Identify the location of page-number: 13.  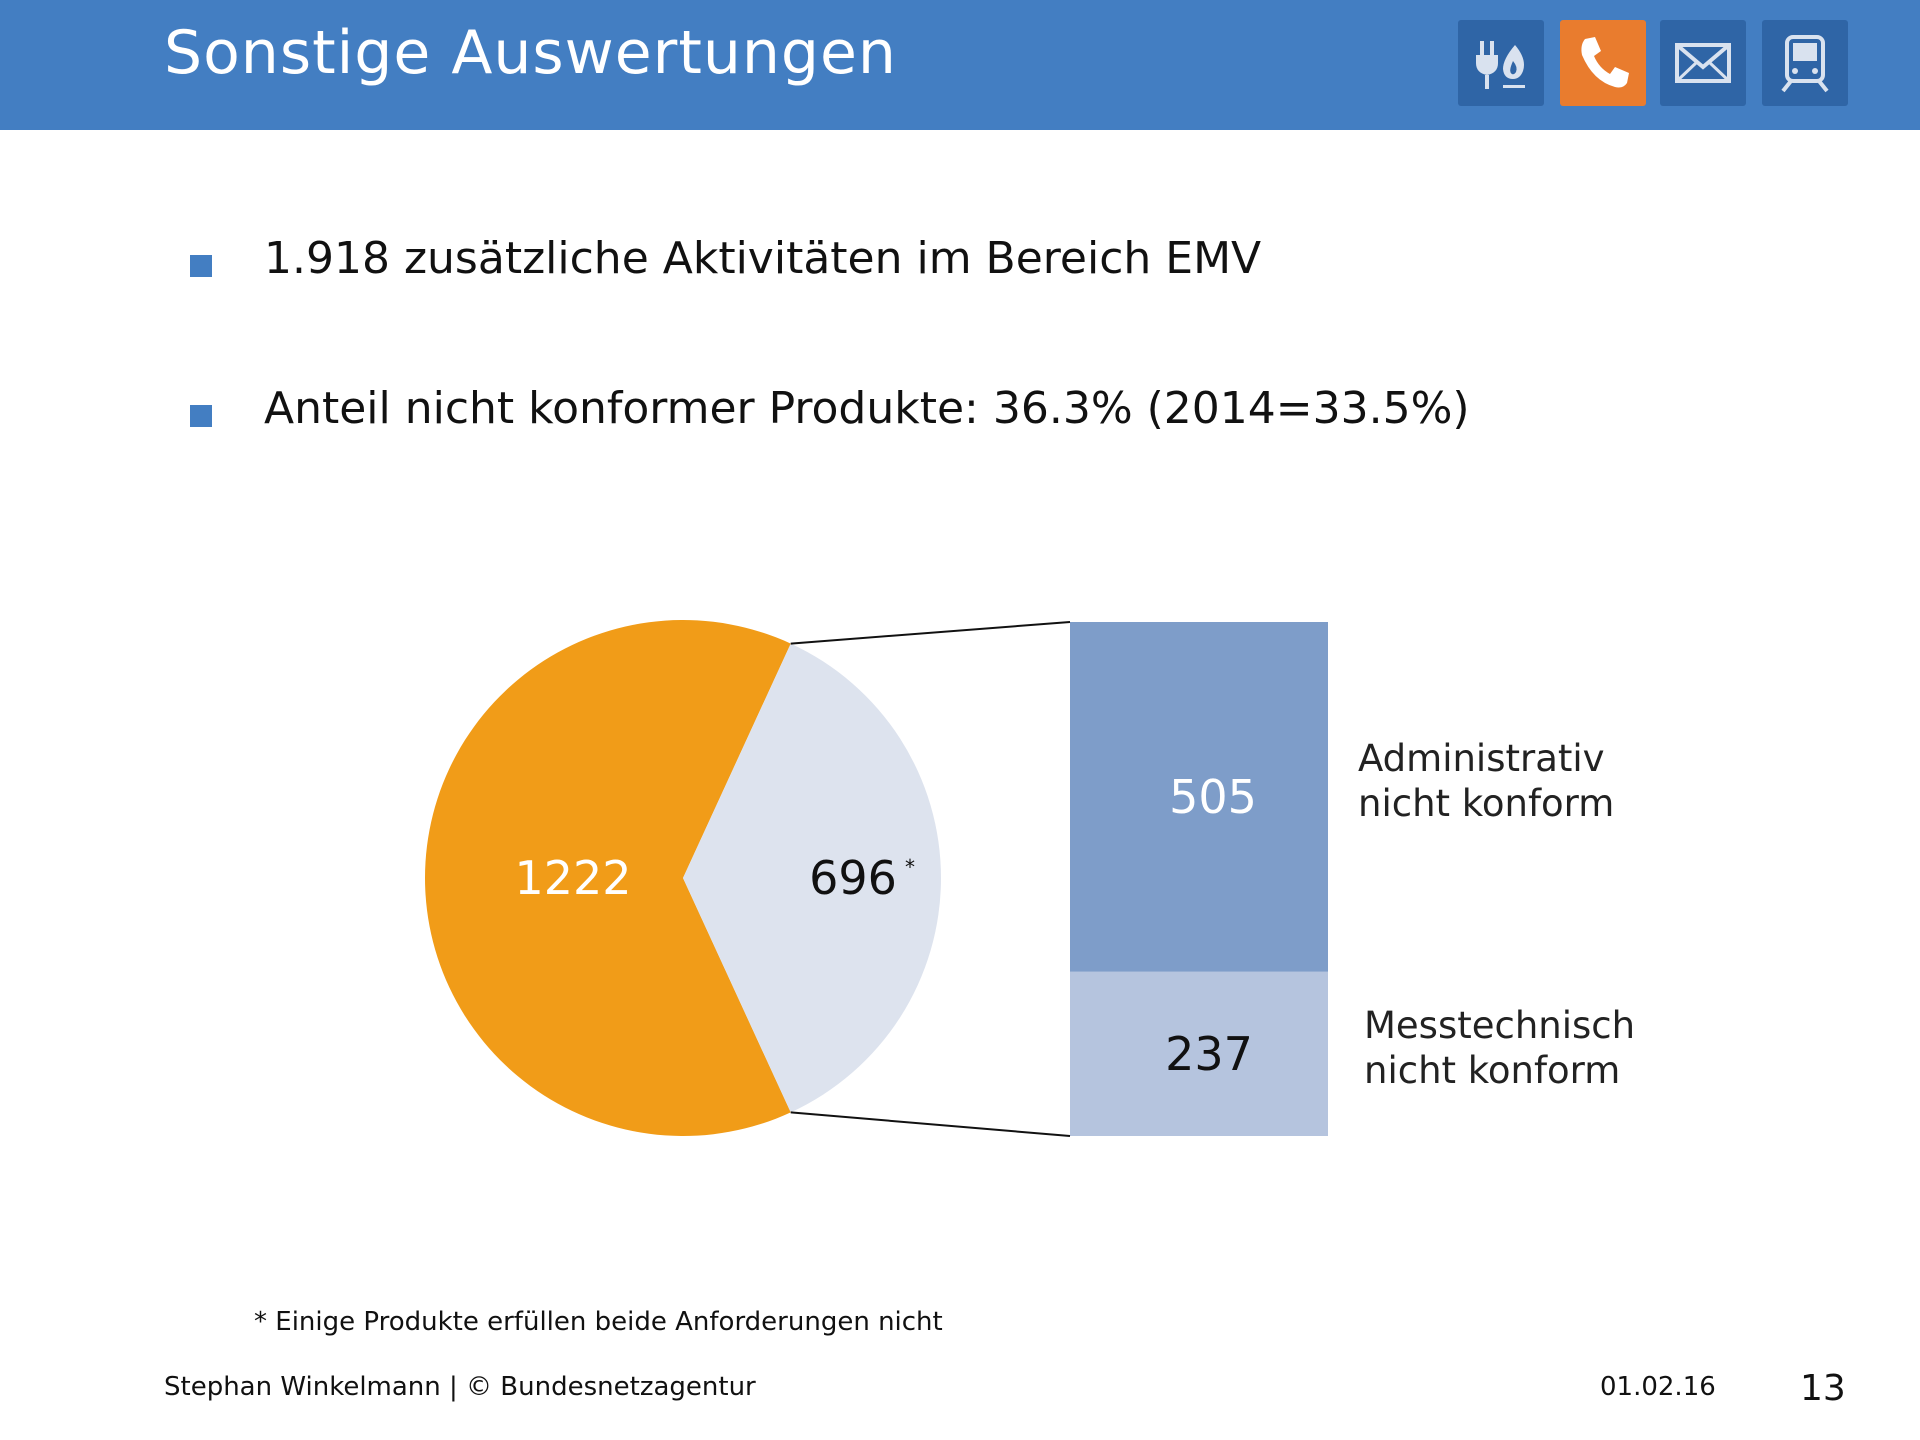
(1823, 1388).